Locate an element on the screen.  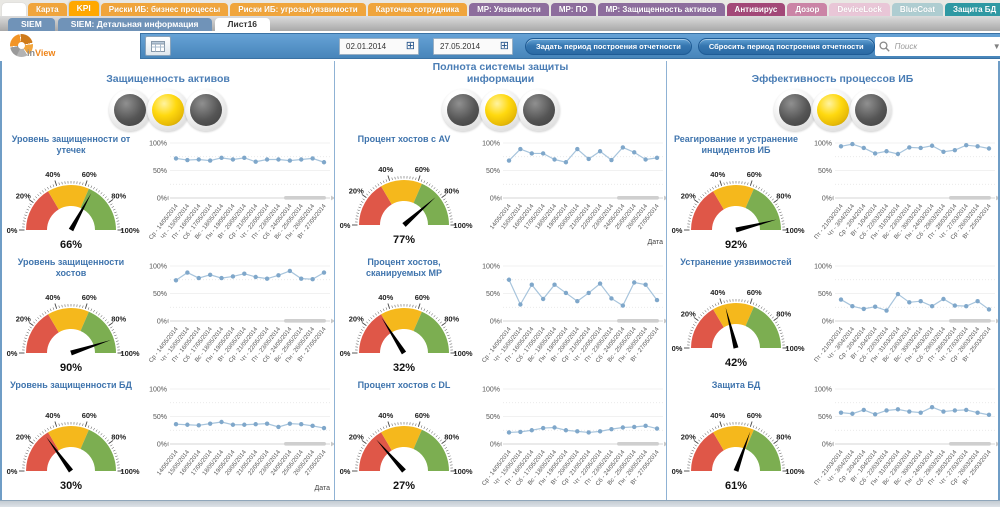
traffic-light is located at coordinates (168, 110).